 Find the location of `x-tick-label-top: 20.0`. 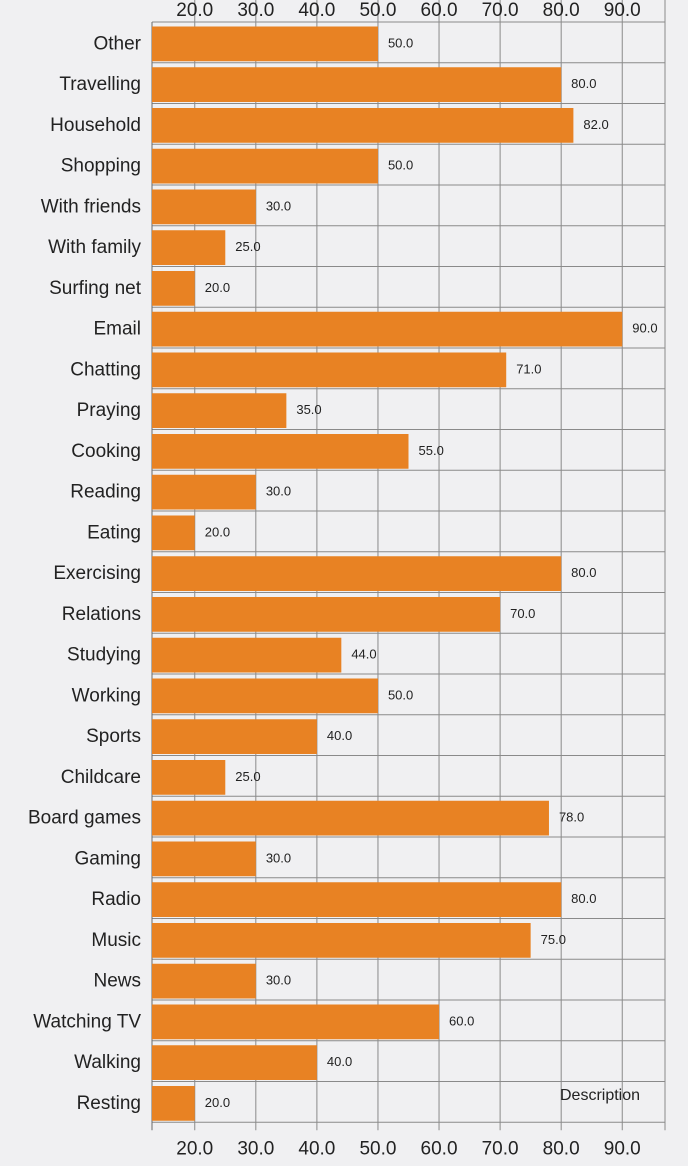

x-tick-label-top: 20.0 is located at coordinates (194, 10).